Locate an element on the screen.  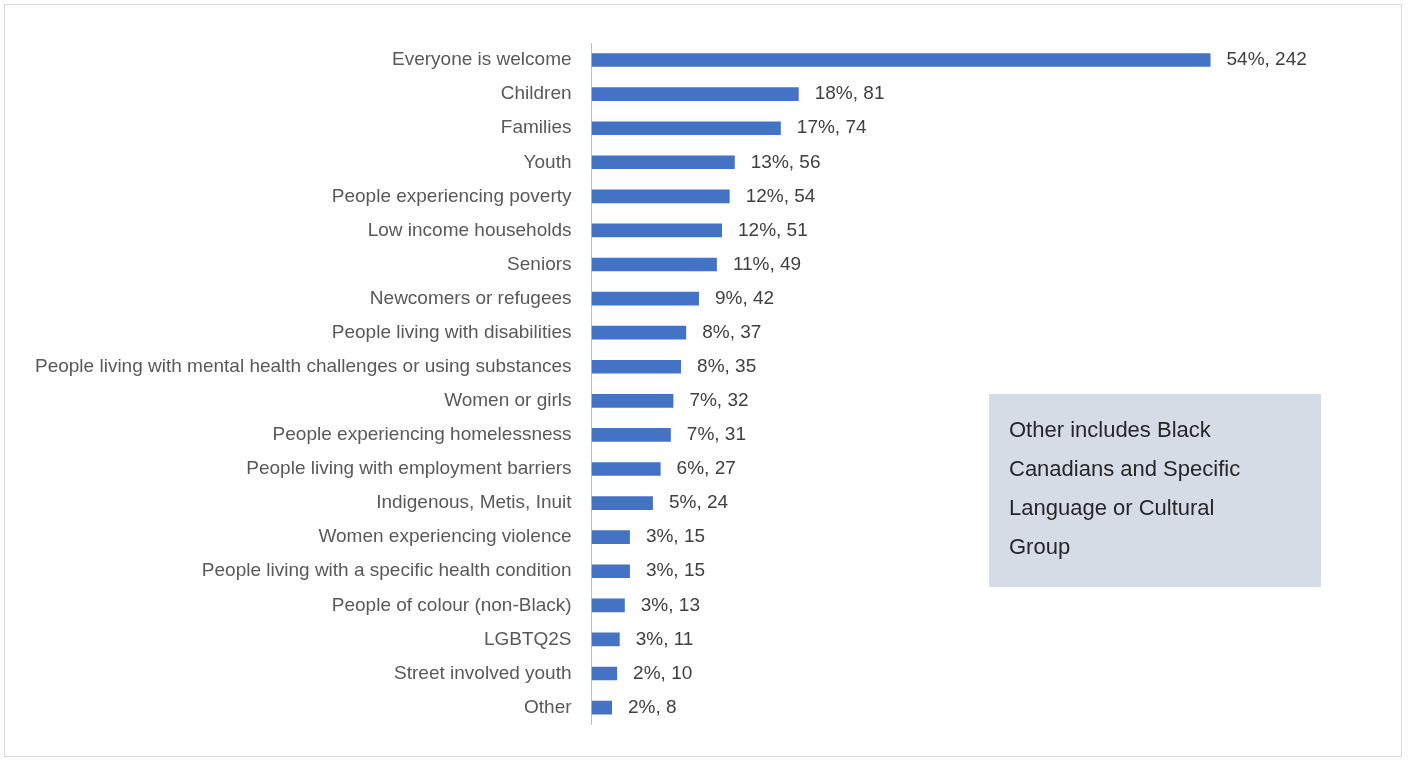
data-label: 7%, 32 is located at coordinates (719, 400).